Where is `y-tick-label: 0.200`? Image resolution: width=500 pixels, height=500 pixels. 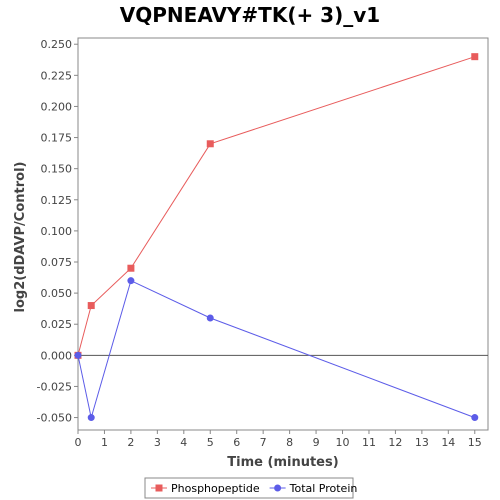
y-tick-label: 0.200 is located at coordinates (57, 106).